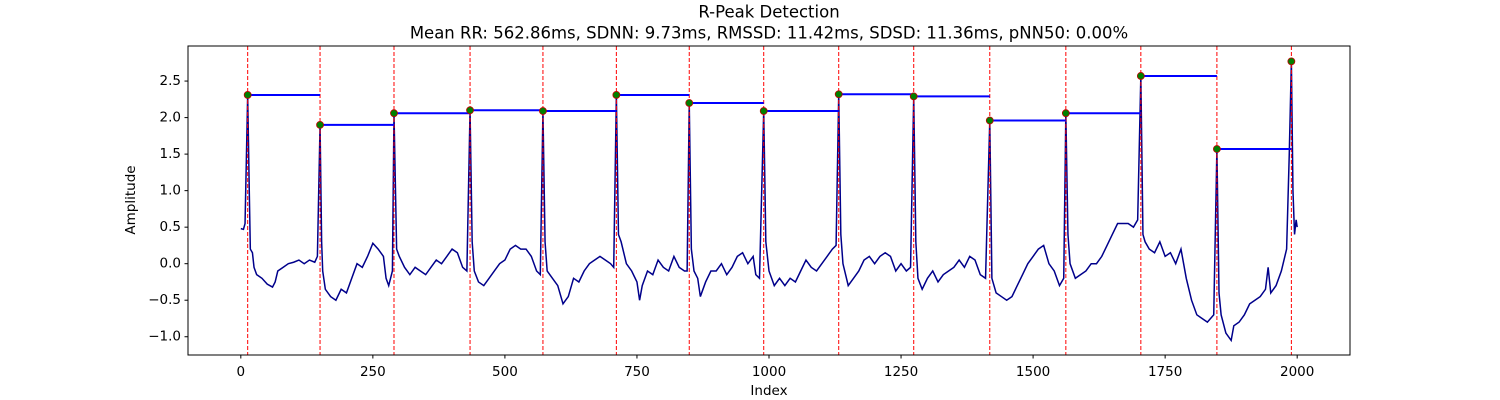 The height and width of the screenshot is (400, 1500). What do you see at coordinates (1033, 372) in the screenshot?
I see `x-tick-label: 1500` at bounding box center [1033, 372].